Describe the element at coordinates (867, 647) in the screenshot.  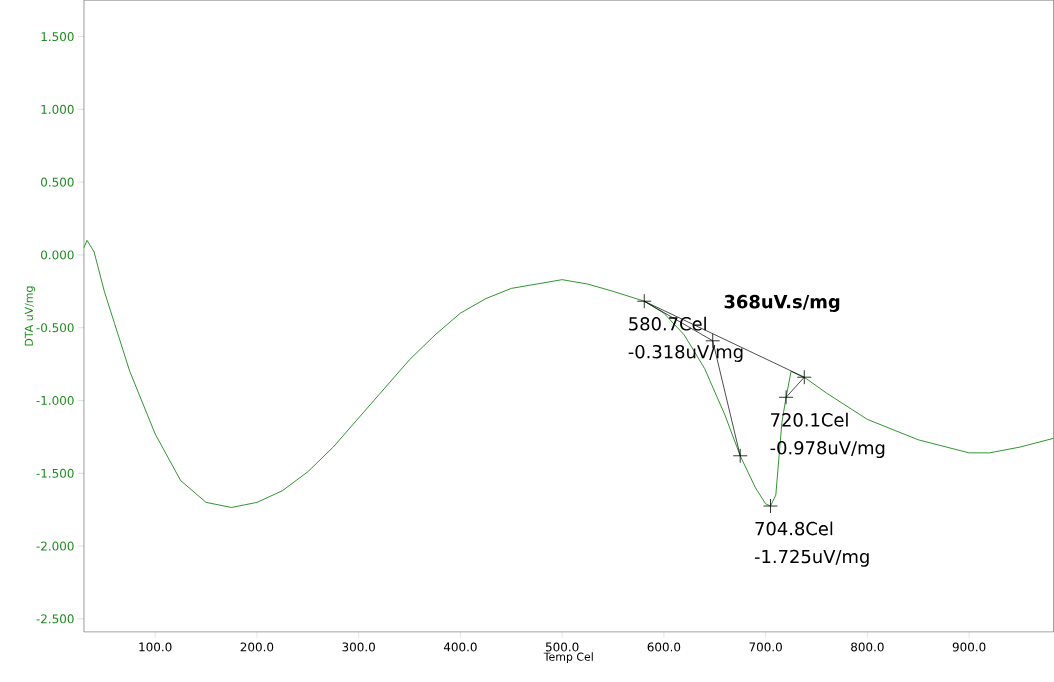
I see `x-tick-label: 800.0` at that location.